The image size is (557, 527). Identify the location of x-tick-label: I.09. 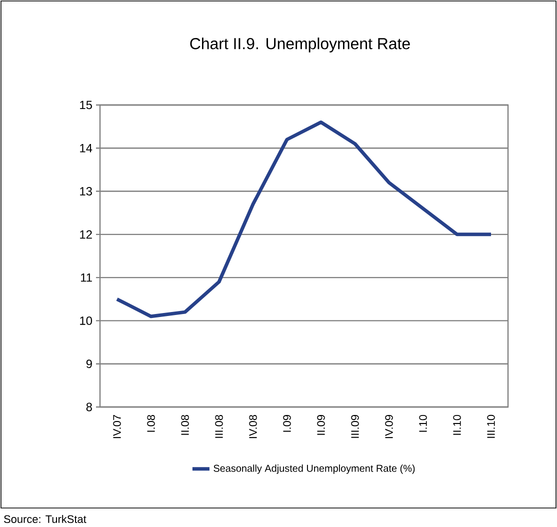
(287, 423).